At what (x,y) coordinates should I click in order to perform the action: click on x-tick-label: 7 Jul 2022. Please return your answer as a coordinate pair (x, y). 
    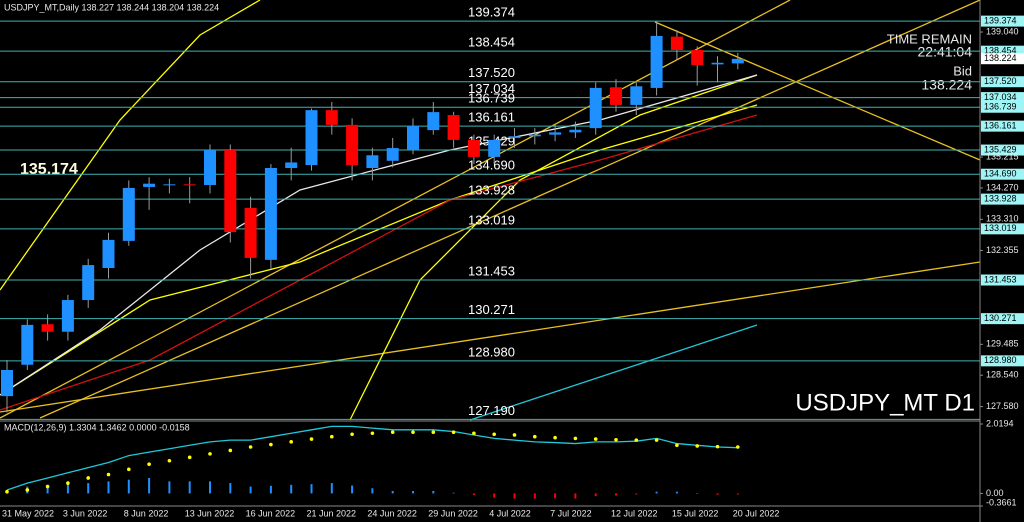
    Looking at the image, I should click on (571, 513).